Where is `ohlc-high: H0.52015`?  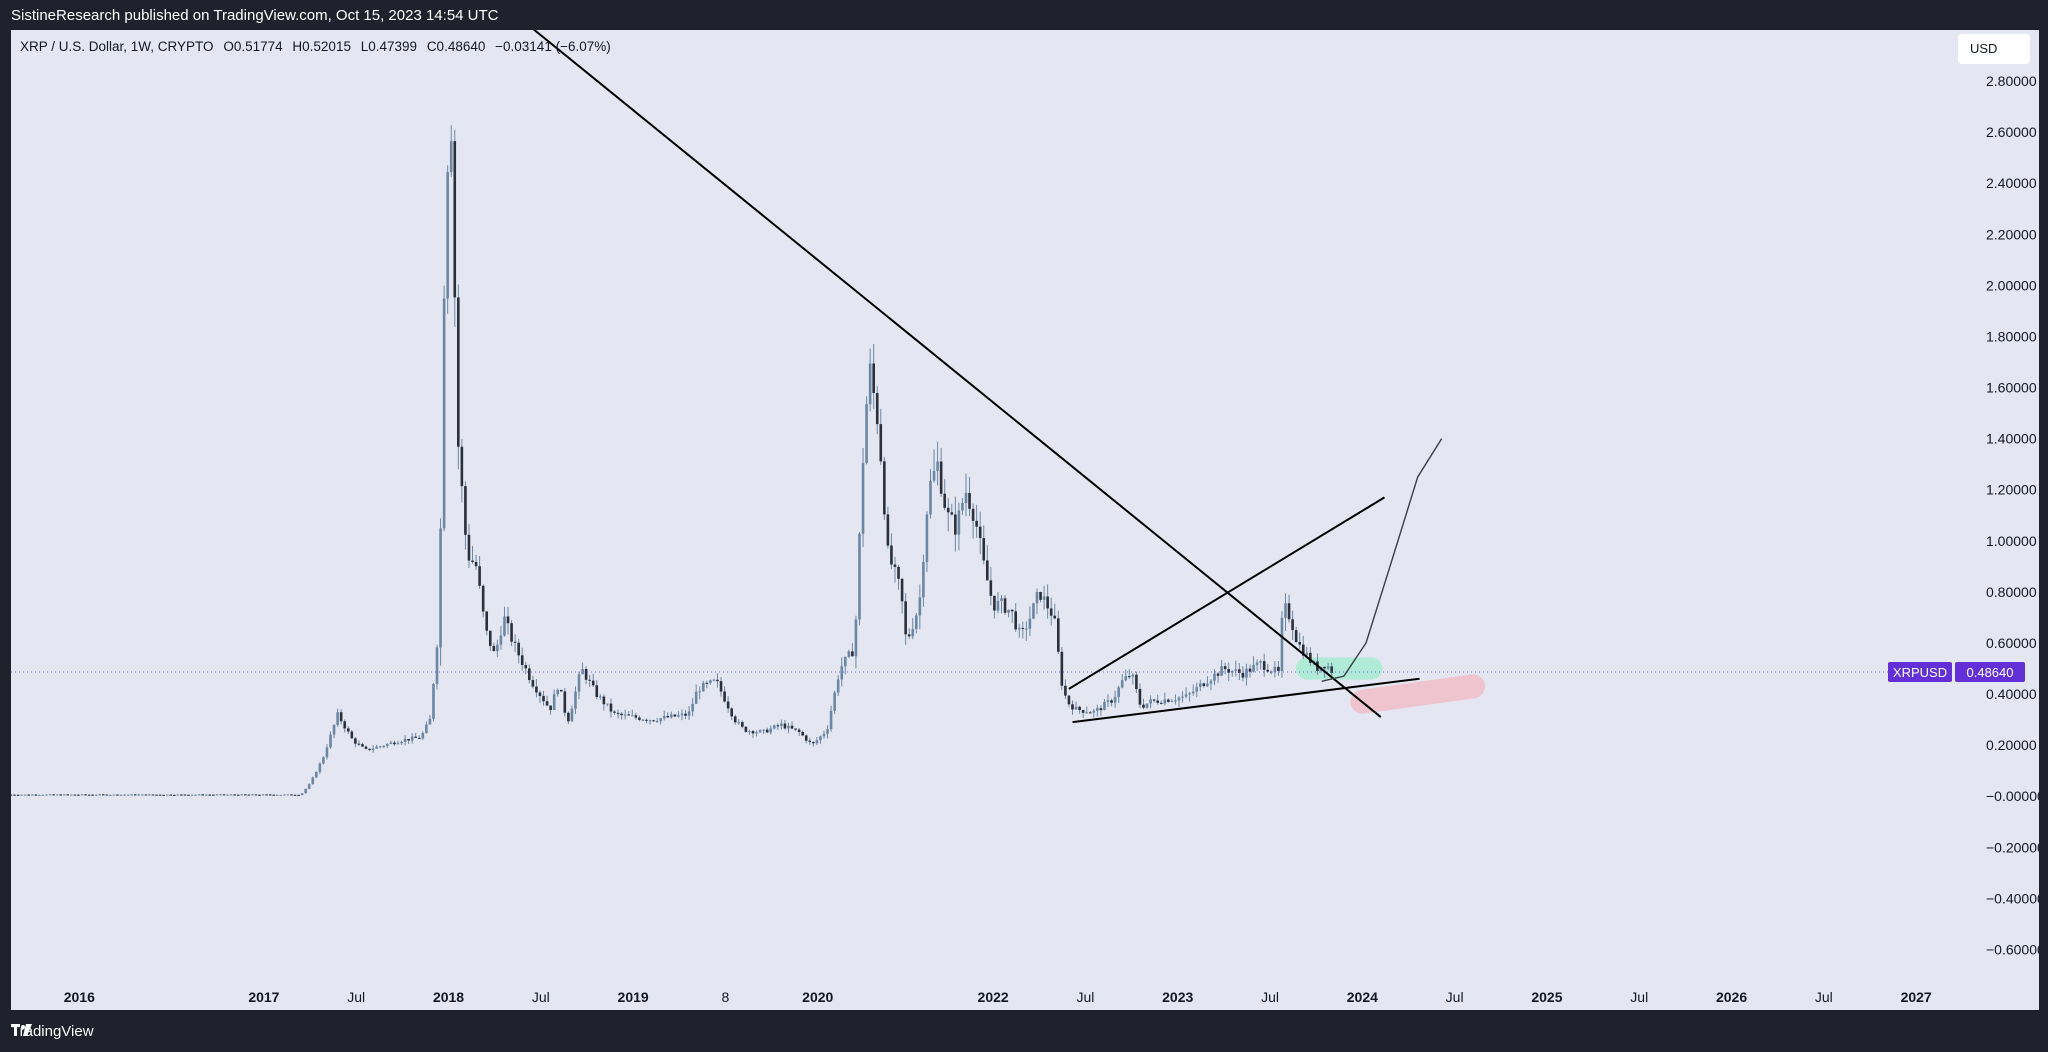 ohlc-high: H0.52015 is located at coordinates (321, 46).